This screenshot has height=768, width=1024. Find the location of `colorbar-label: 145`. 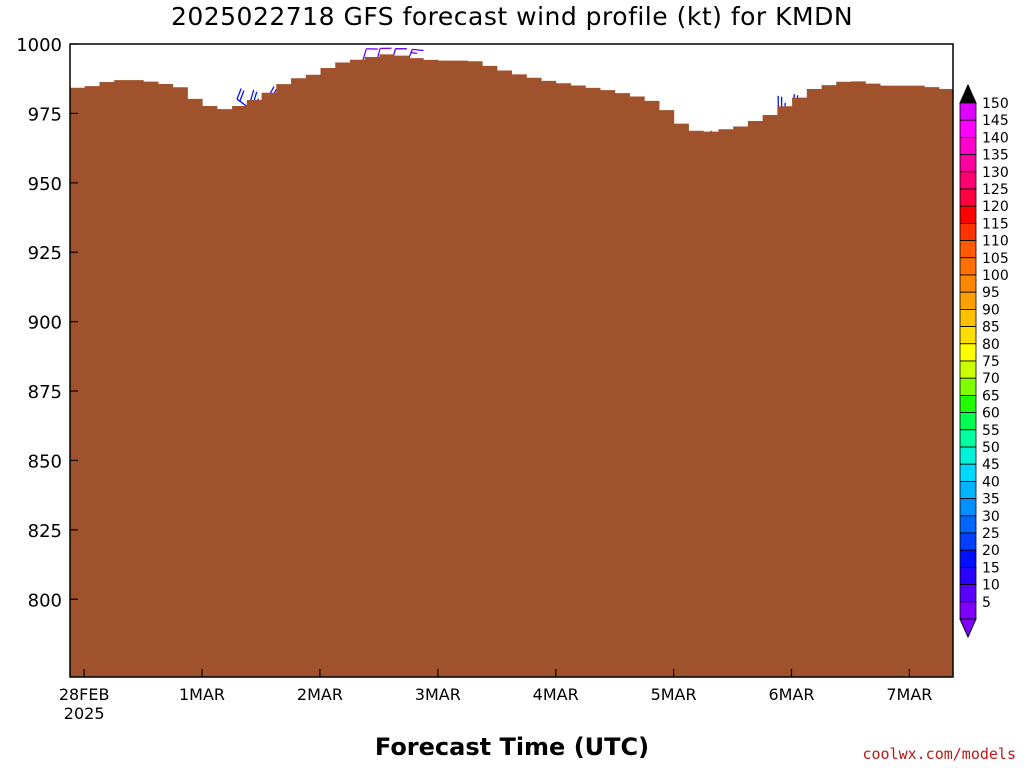

colorbar-label: 145 is located at coordinates (995, 121).